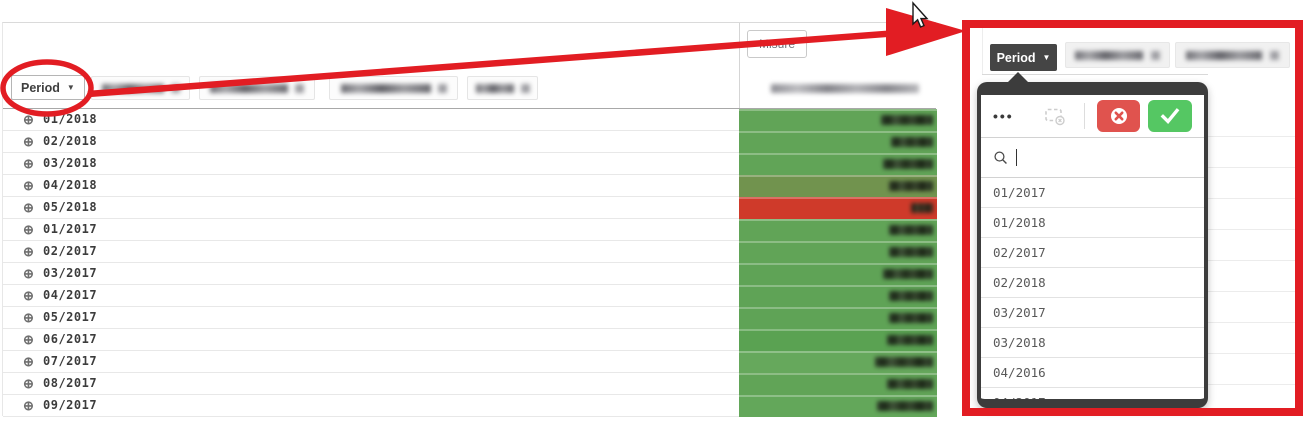 Image resolution: width=1306 pixels, height=421 pixels. What do you see at coordinates (1092, 253) in the screenshot?
I see `period-list-item: 02/2017` at bounding box center [1092, 253].